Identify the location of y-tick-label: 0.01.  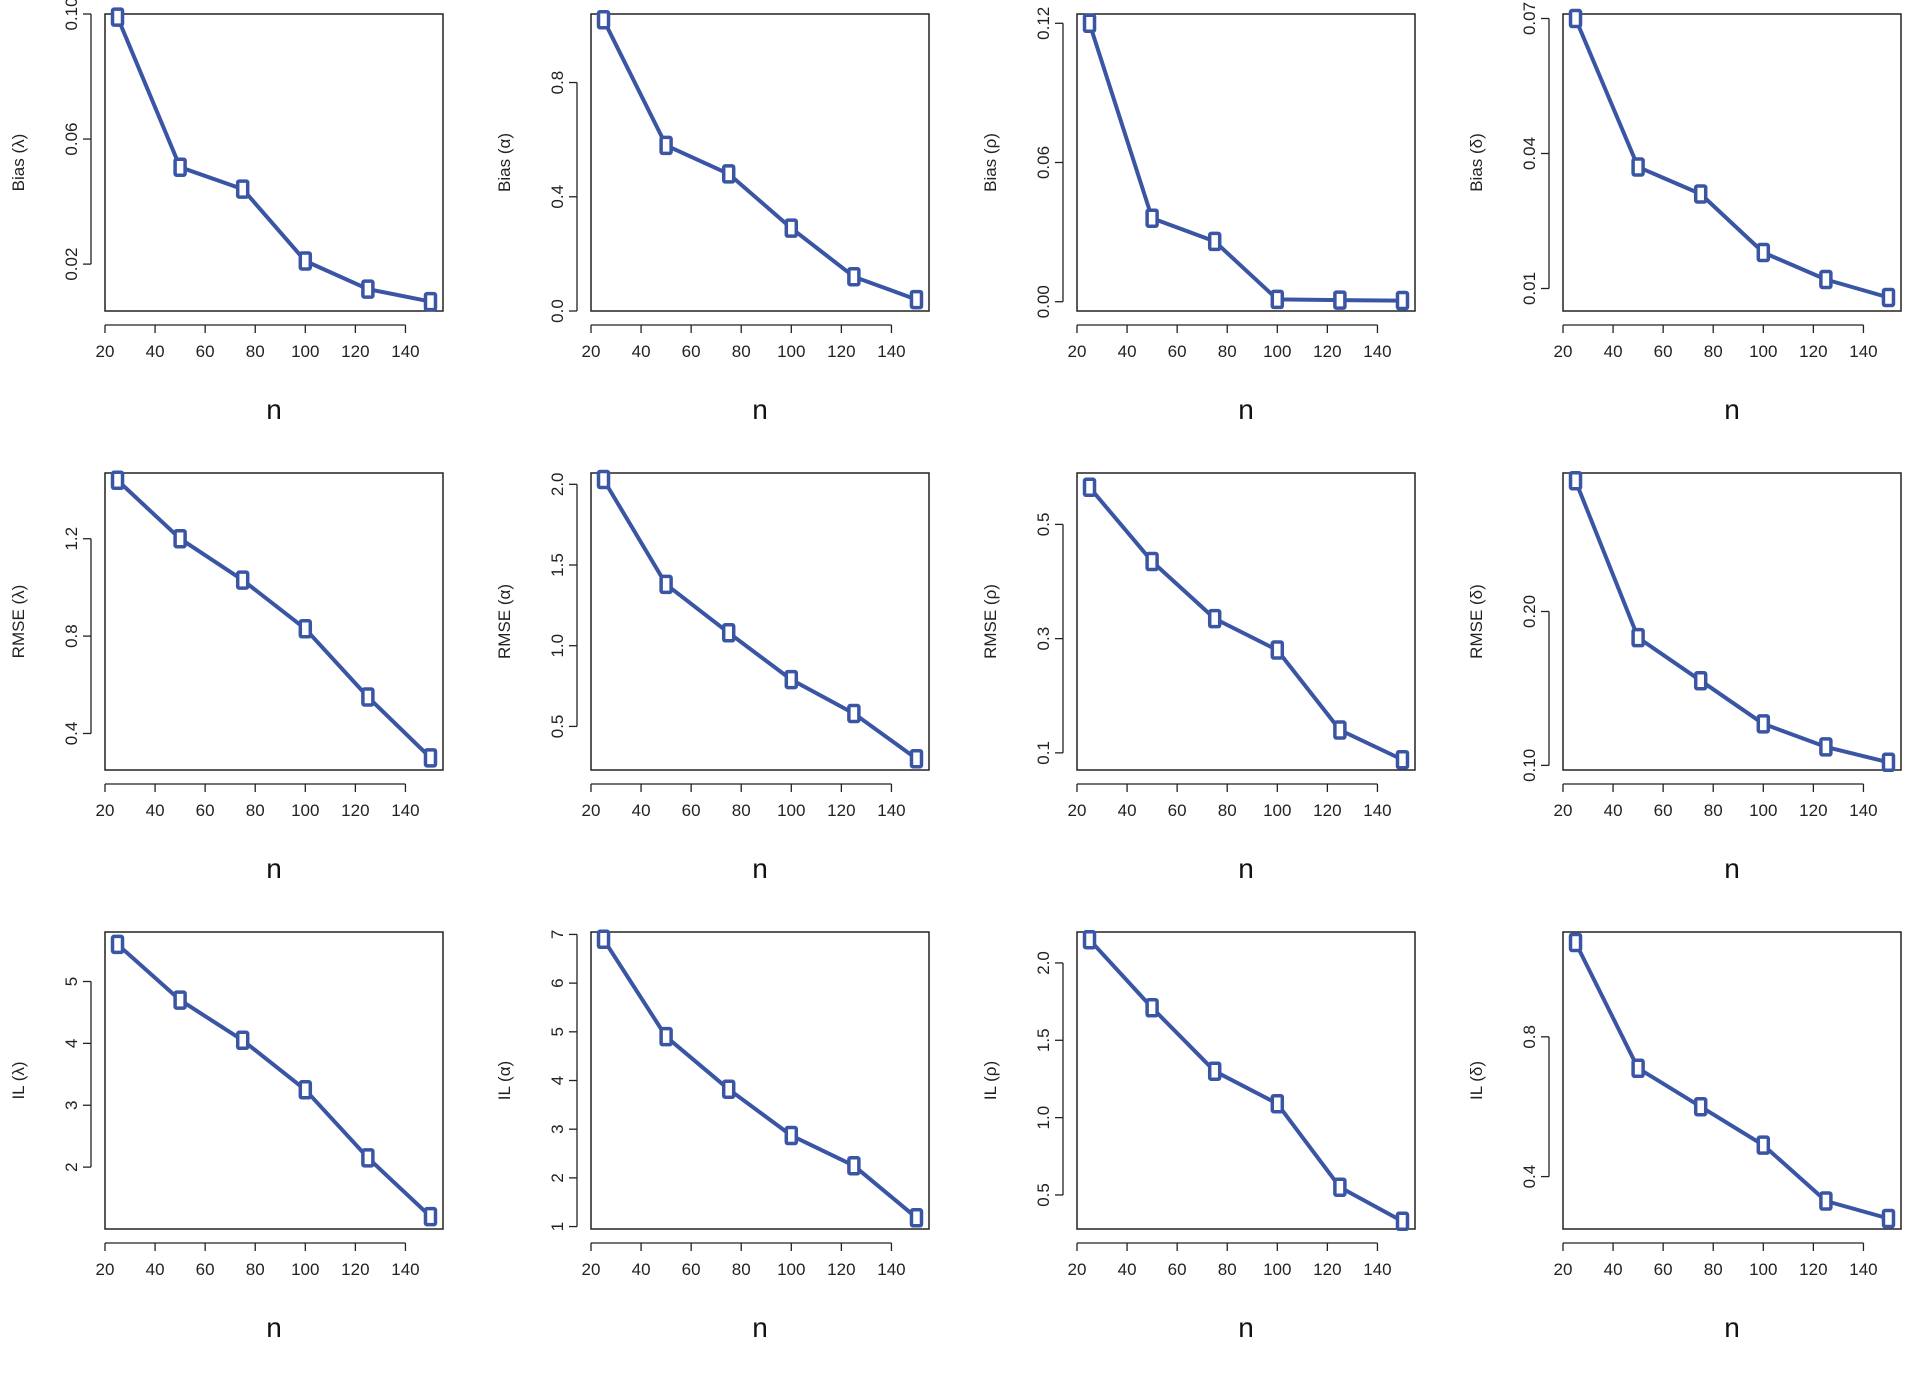
(1529, 288).